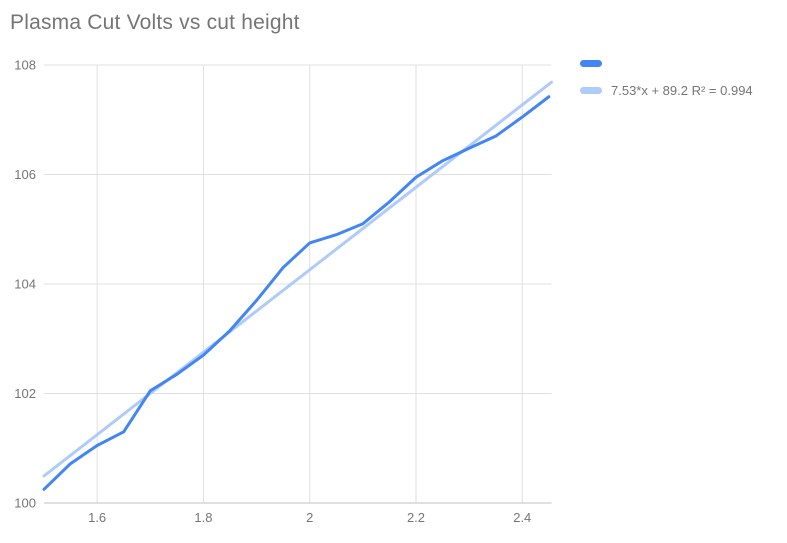 The width and height of the screenshot is (787, 543). Describe the element at coordinates (682, 90) in the screenshot. I see `trendline-legend-label: 7.53*x + 89.2 R² = 0.994` at that location.